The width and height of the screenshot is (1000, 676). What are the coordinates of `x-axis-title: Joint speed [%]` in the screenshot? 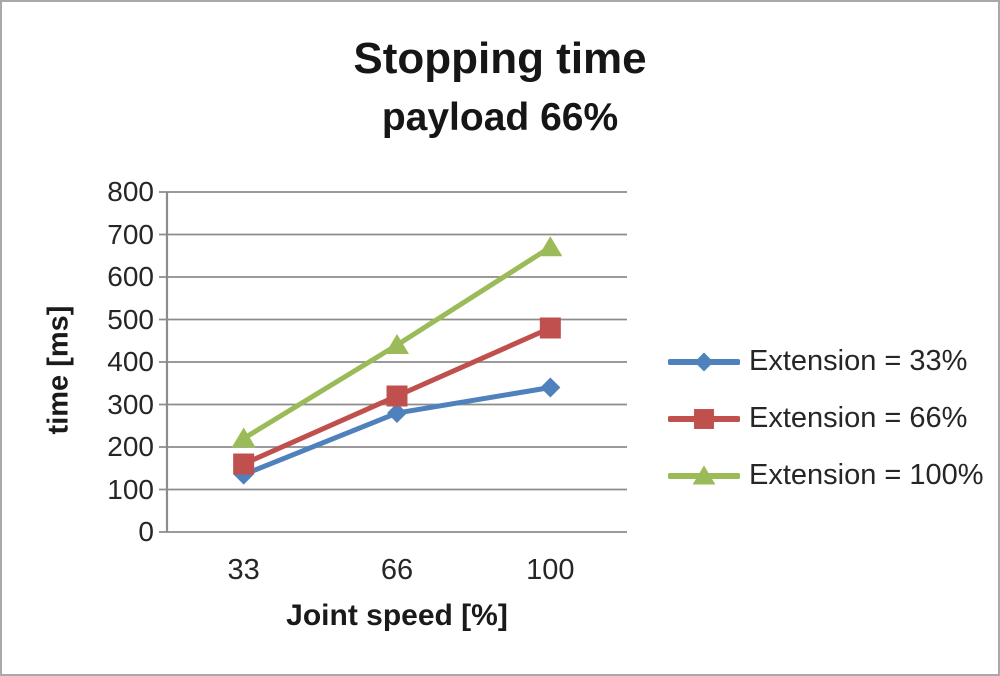 It's located at (397, 615).